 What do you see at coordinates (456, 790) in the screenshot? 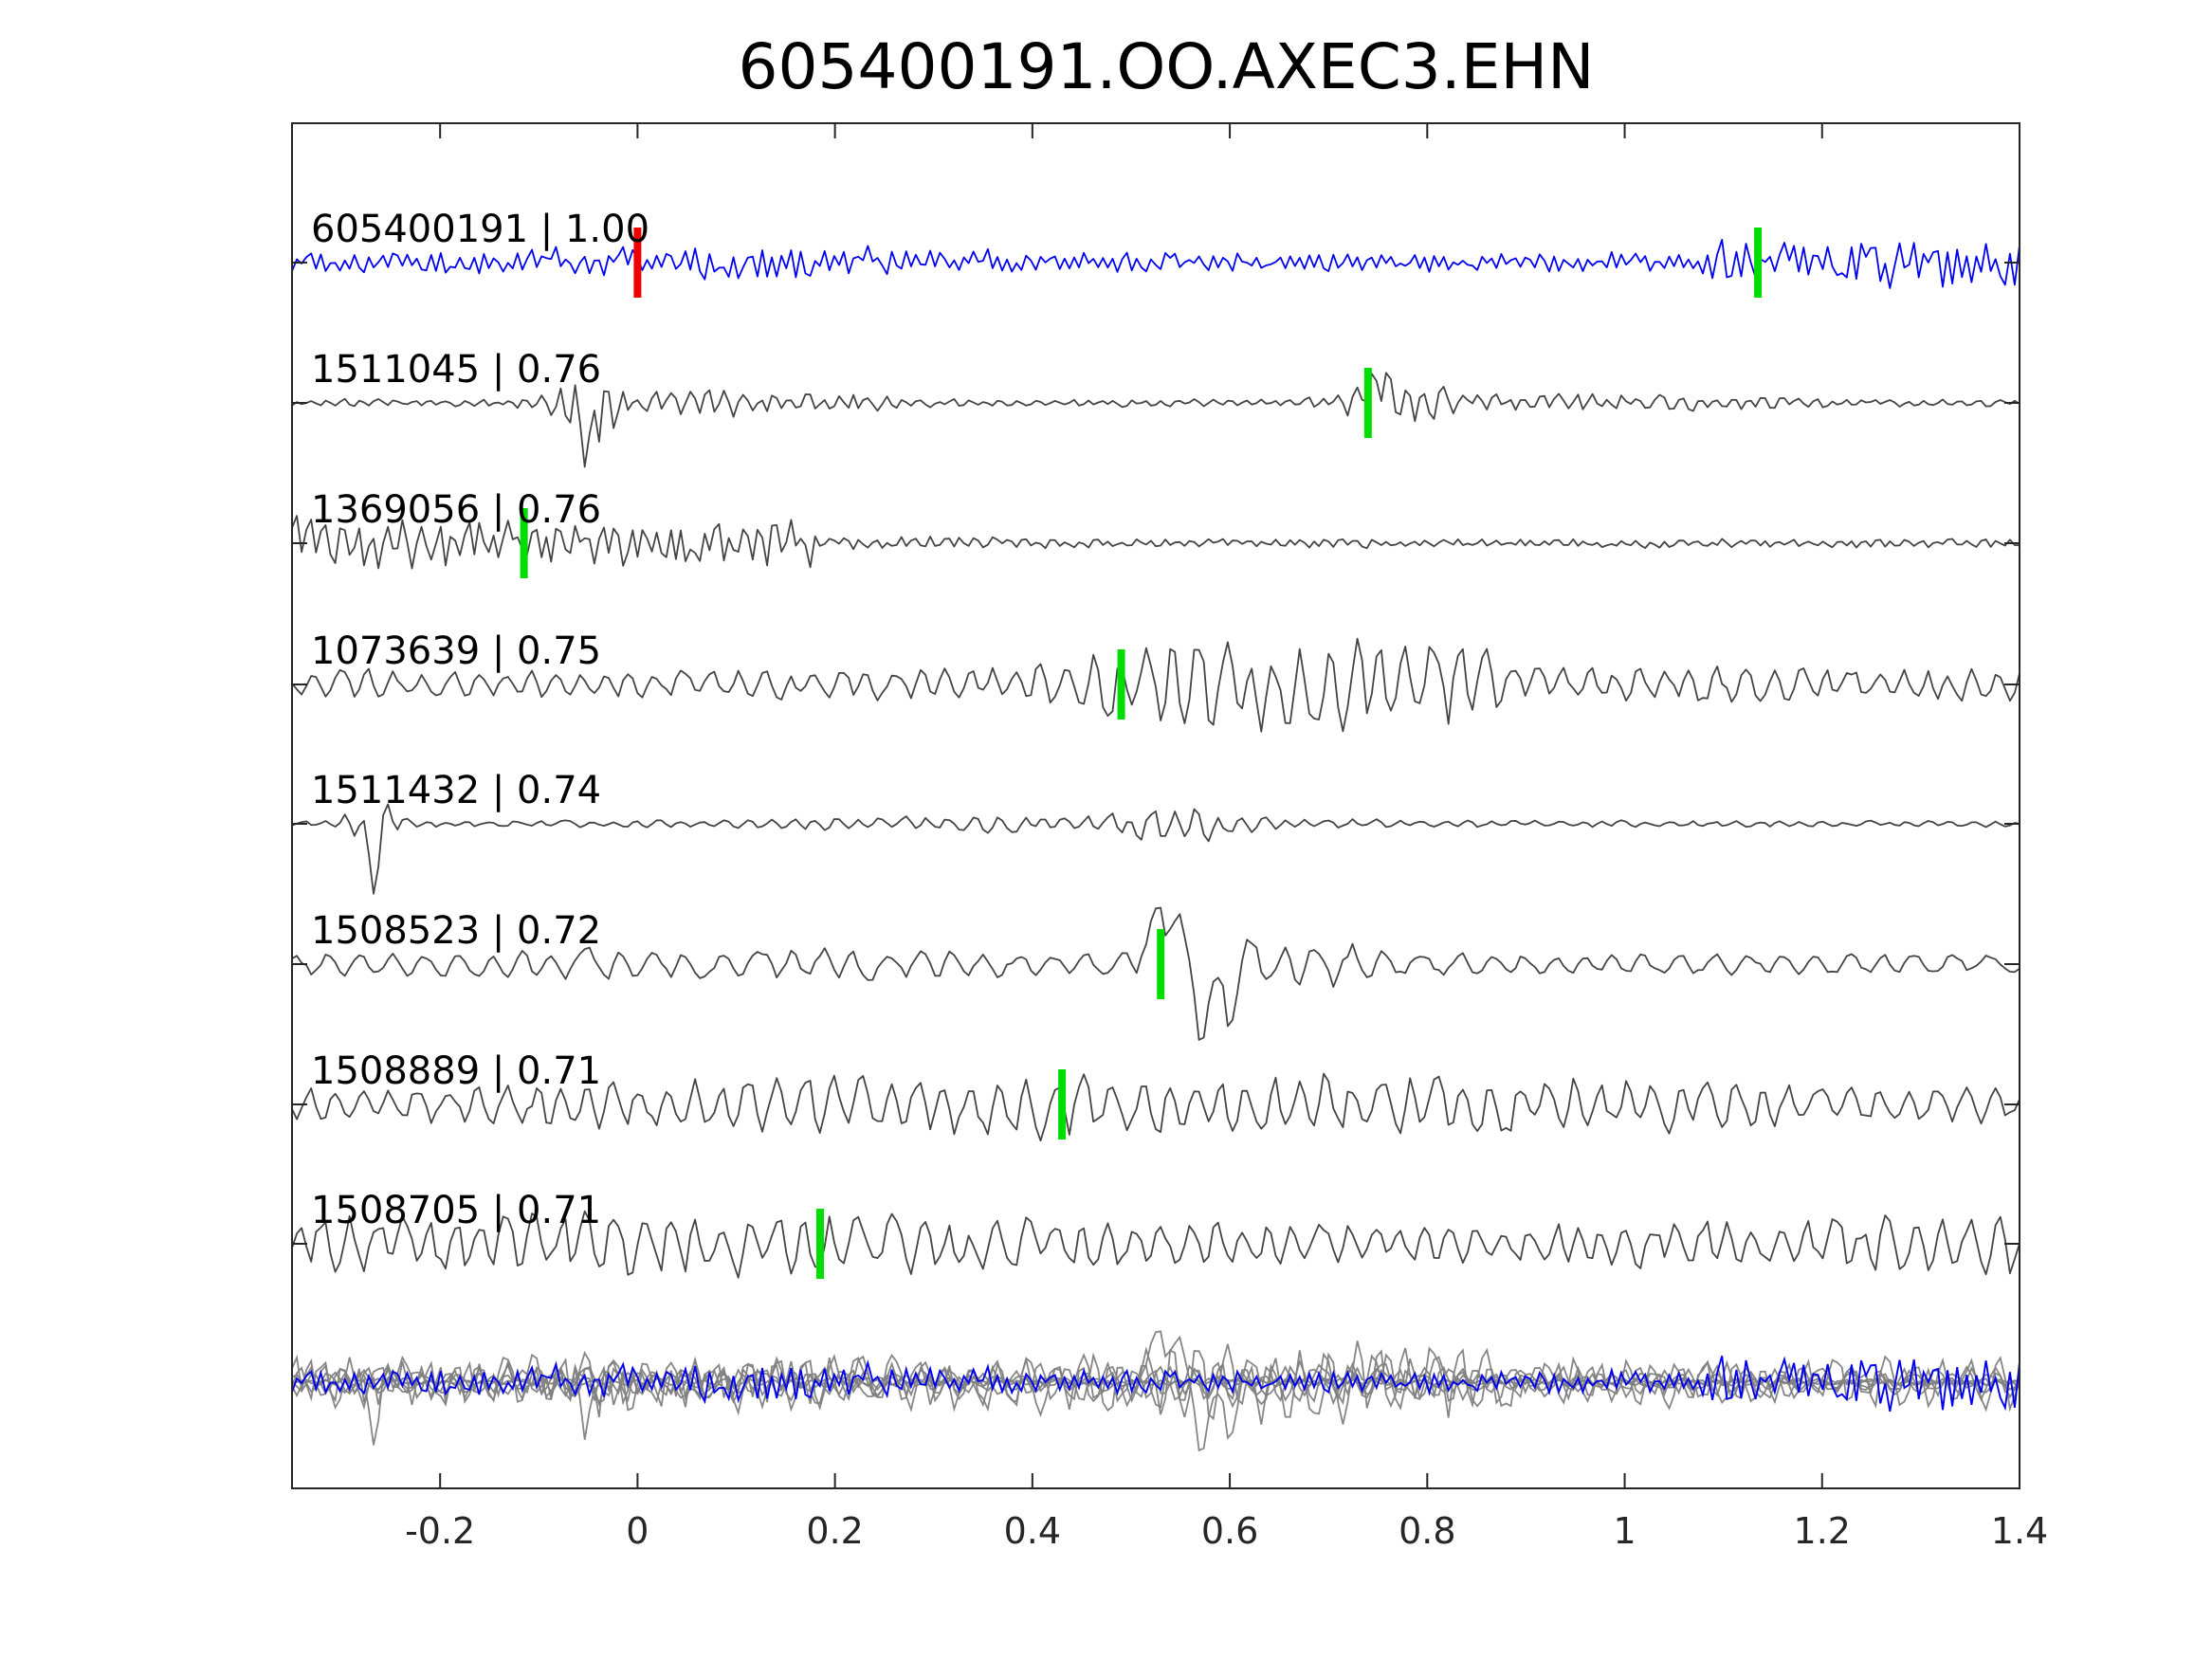
I see `trace-label-1511432: 1511432 | 0.74` at bounding box center [456, 790].